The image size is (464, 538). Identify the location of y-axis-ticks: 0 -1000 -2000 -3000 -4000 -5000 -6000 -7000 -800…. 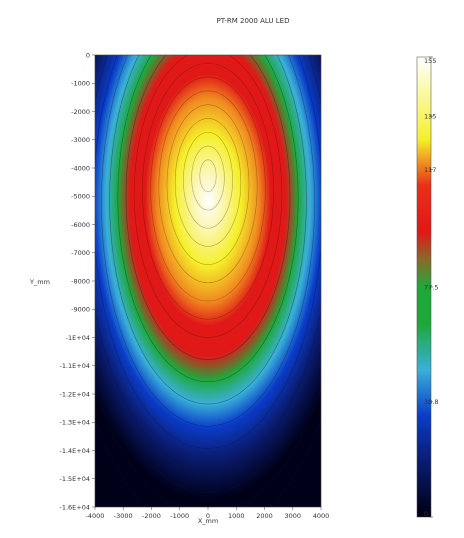
(77, 281).